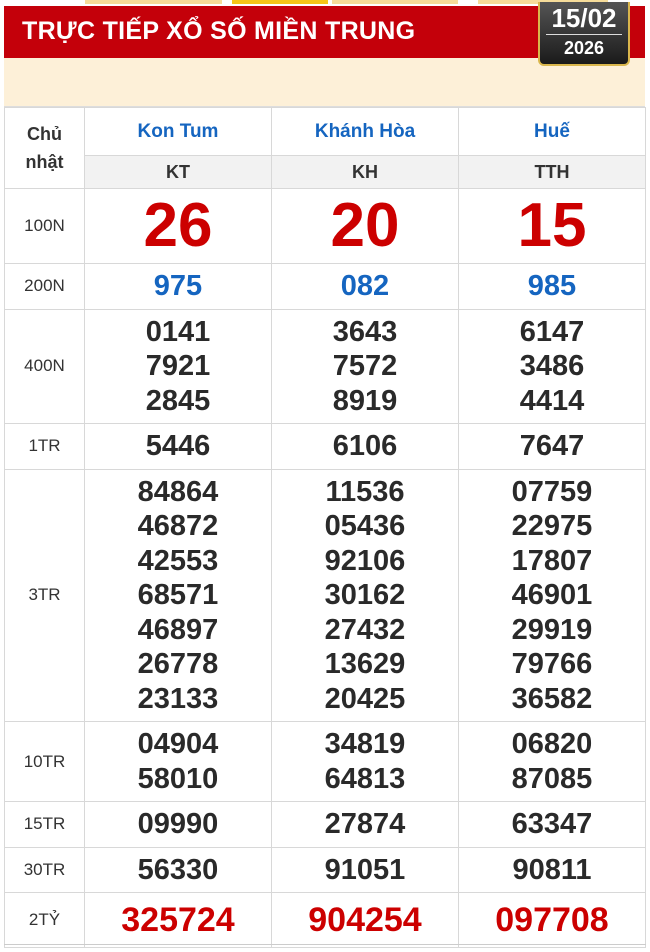  I want to click on prize-number: 985, so click(552, 286).